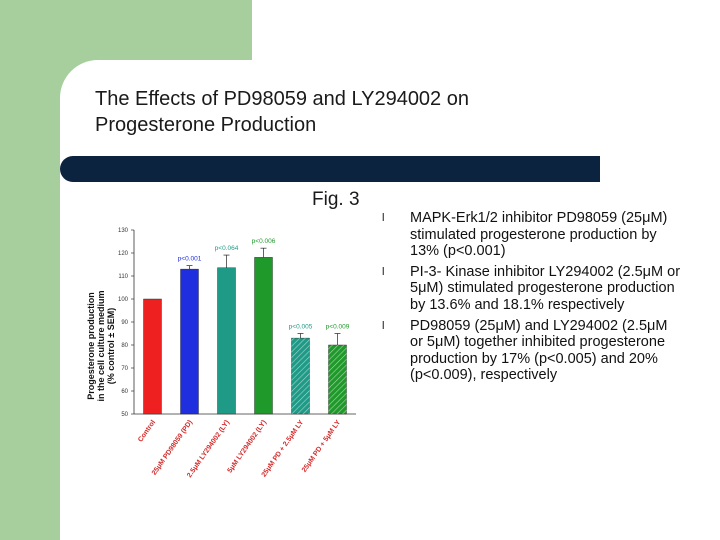 This screenshot has width=720, height=540. I want to click on slide-title-line-2: Progesterone Production, so click(206, 125).